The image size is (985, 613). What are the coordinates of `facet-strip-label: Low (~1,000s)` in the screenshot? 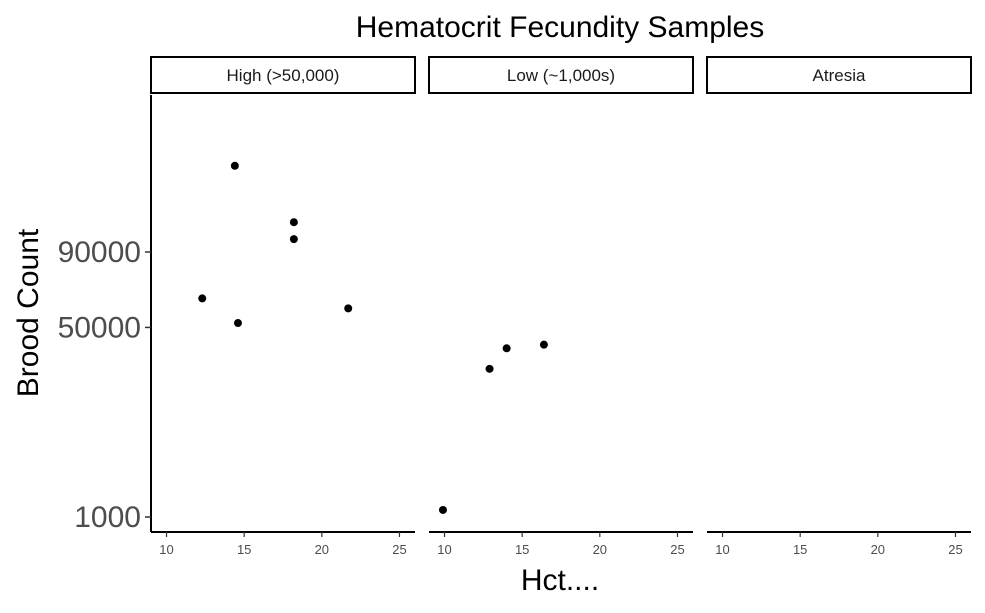 It's located at (561, 75).